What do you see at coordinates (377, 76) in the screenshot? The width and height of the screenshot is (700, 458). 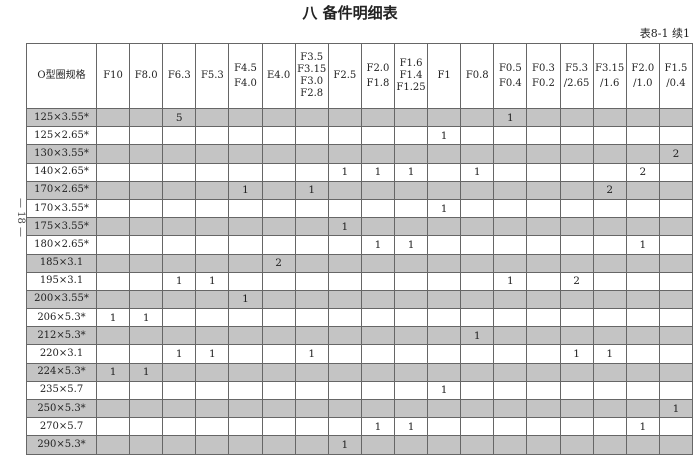 I see `header-col: F2.0 F1.8` at bounding box center [377, 76].